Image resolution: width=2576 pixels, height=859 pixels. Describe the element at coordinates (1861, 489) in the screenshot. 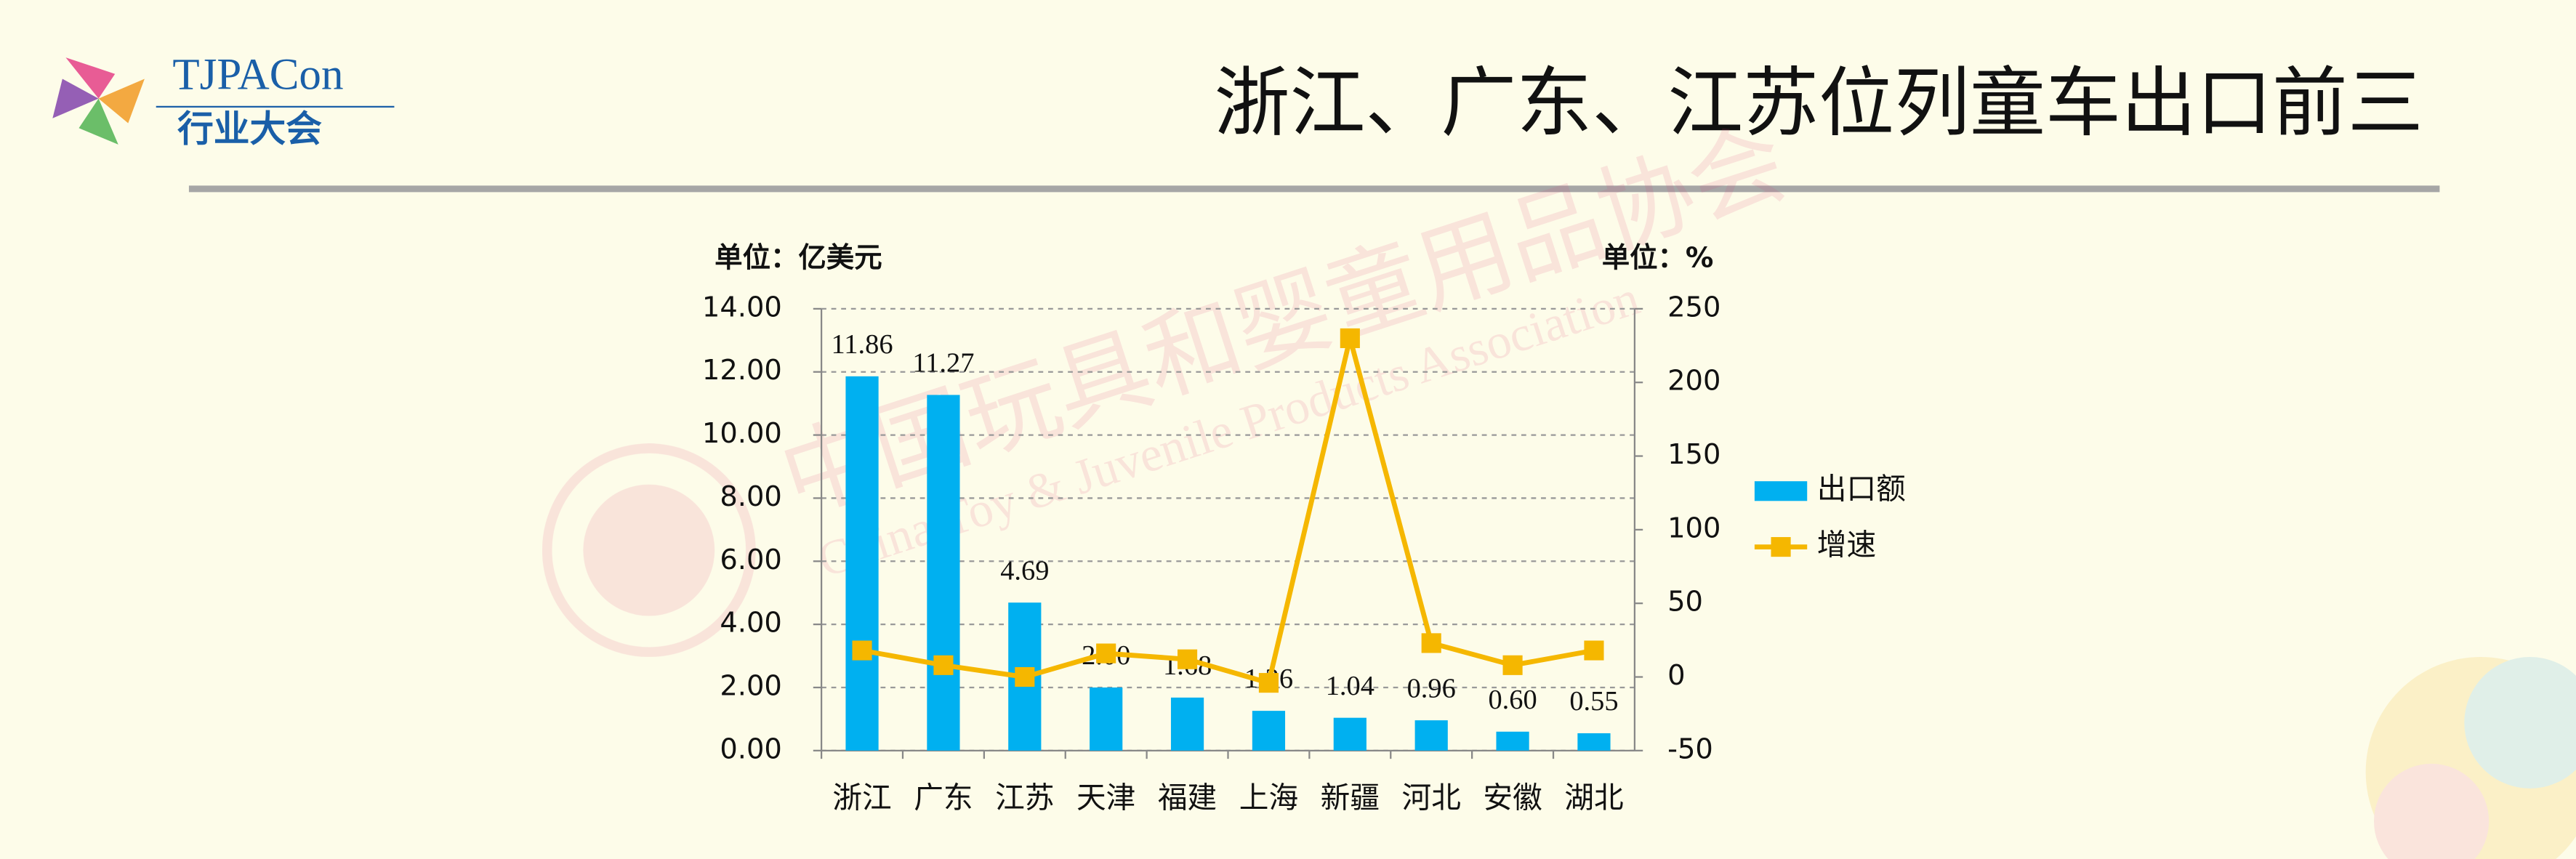

I see `legend-label: 出口额` at that location.